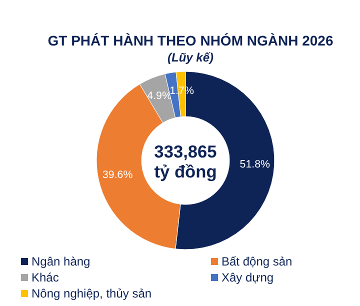  I want to click on text: 333,865, so click(186, 152).